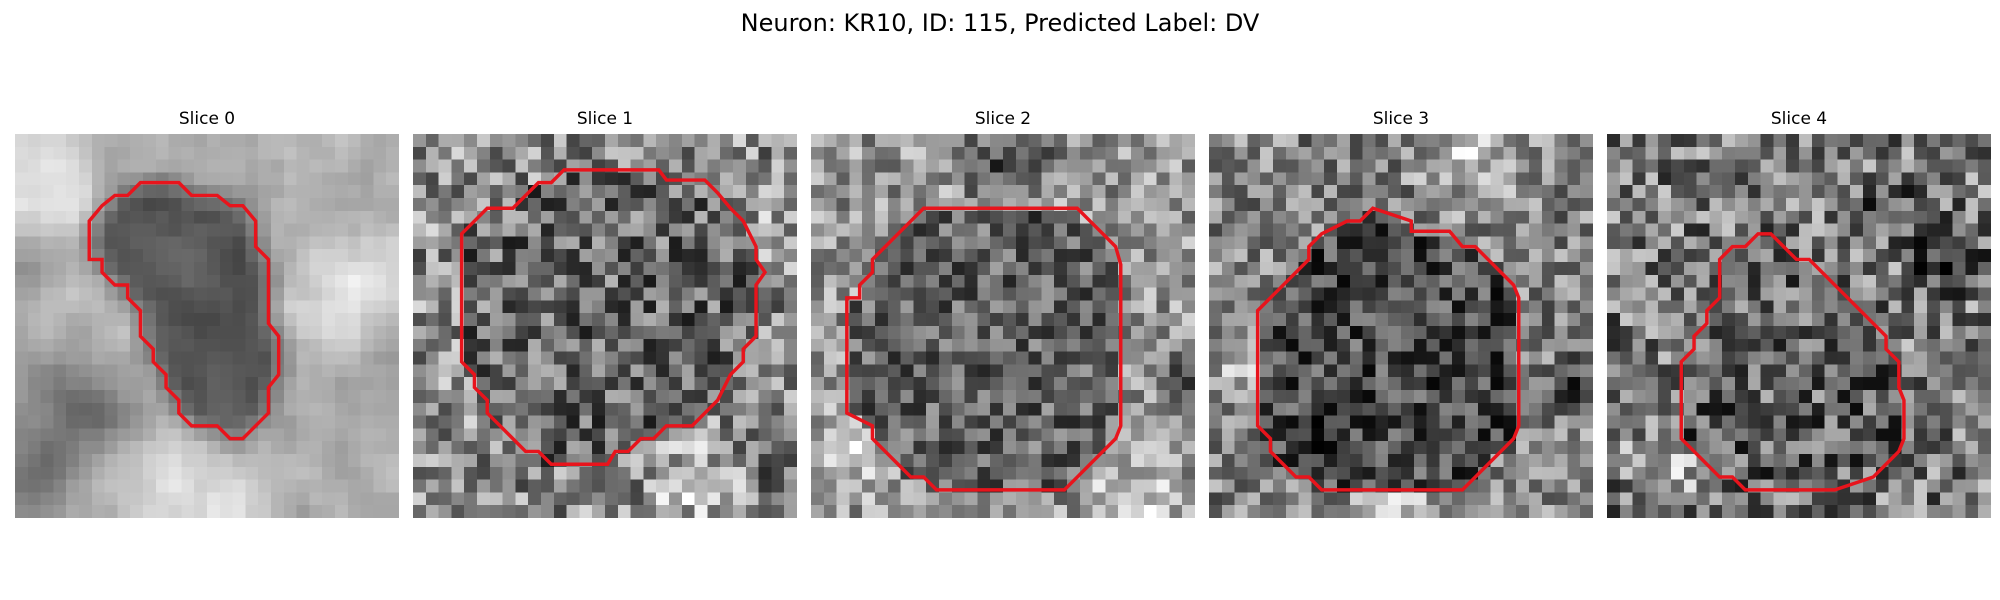 The height and width of the screenshot is (600, 2000). I want to click on slice-panel-4: Slice 4, so click(1799, 313).